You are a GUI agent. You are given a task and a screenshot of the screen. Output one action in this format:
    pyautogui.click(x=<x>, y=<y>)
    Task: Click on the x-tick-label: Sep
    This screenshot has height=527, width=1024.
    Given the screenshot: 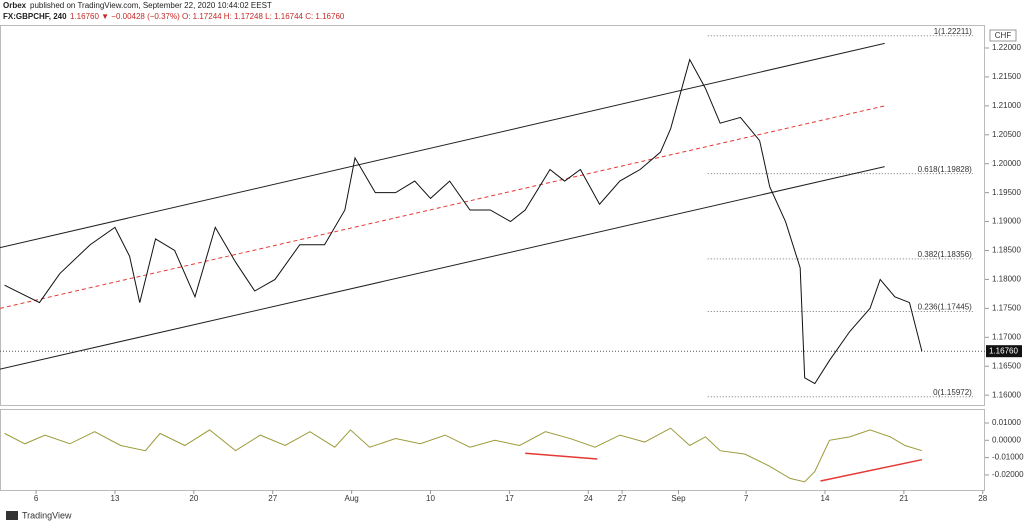 What is the action you would take?
    pyautogui.click(x=678, y=498)
    